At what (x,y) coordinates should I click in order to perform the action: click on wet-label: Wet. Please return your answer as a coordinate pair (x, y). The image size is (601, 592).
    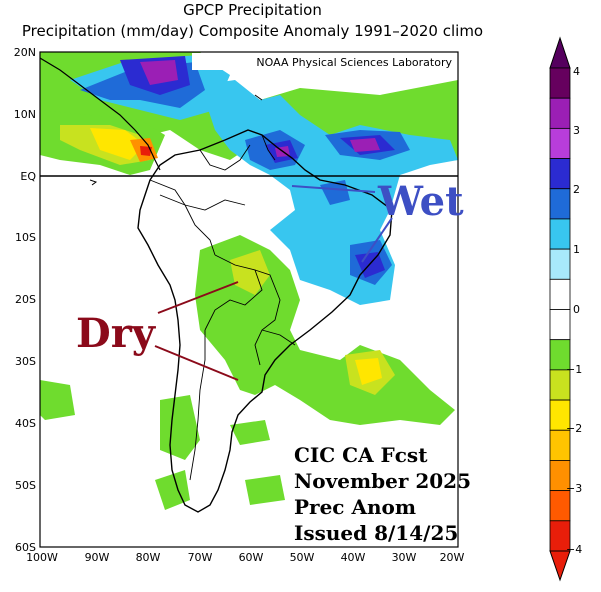
    Looking at the image, I should click on (420, 201).